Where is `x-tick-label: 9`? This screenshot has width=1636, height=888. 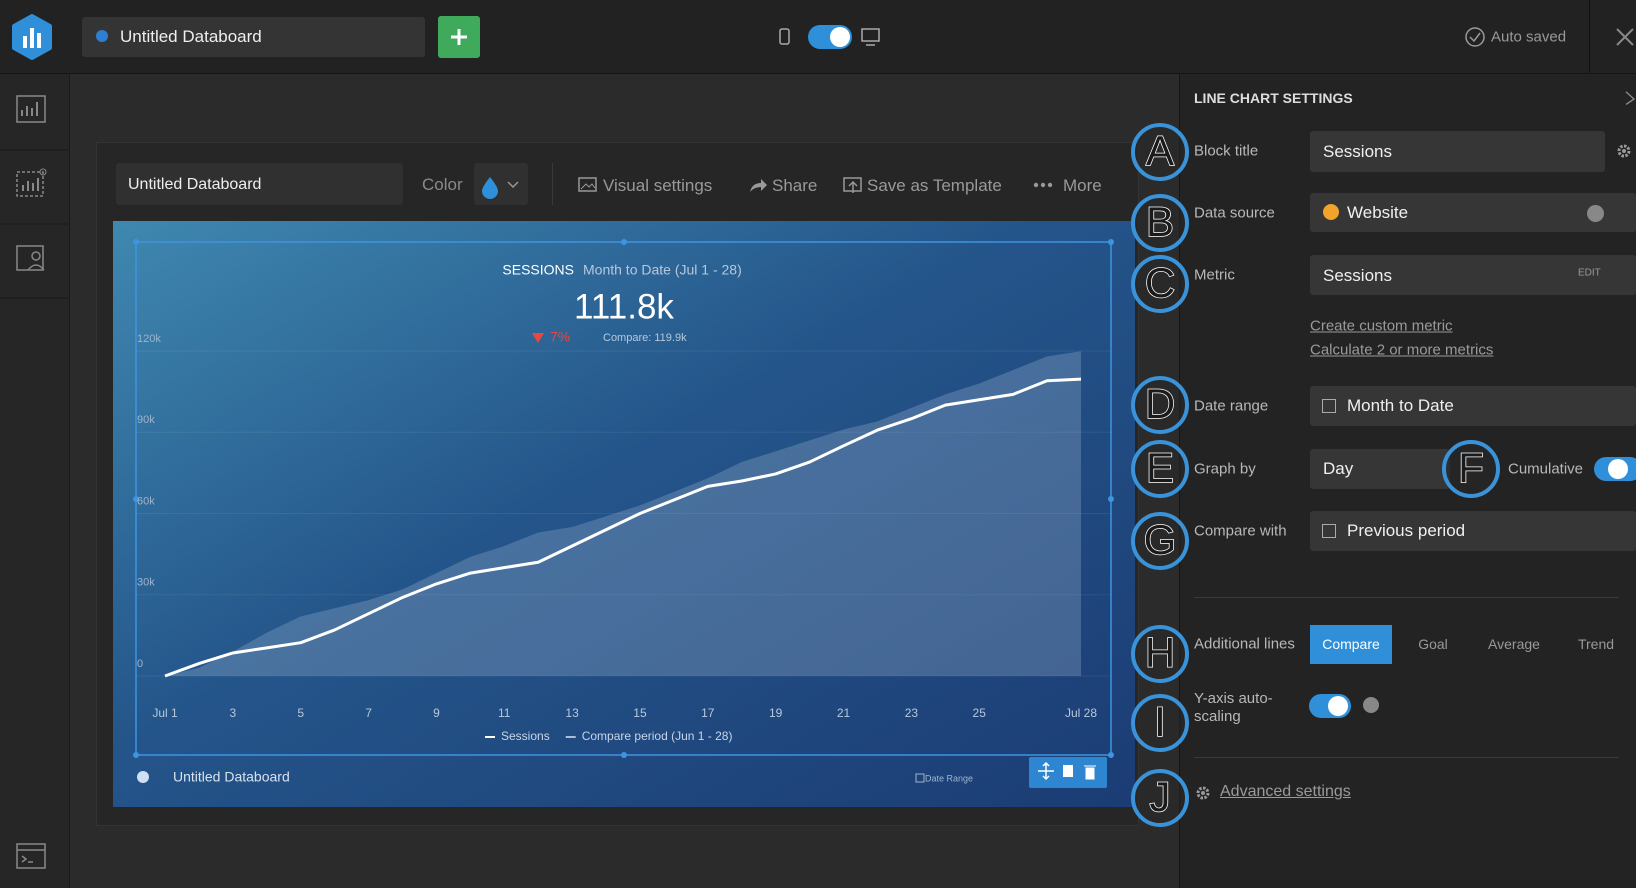 x-tick-label: 9 is located at coordinates (436, 713).